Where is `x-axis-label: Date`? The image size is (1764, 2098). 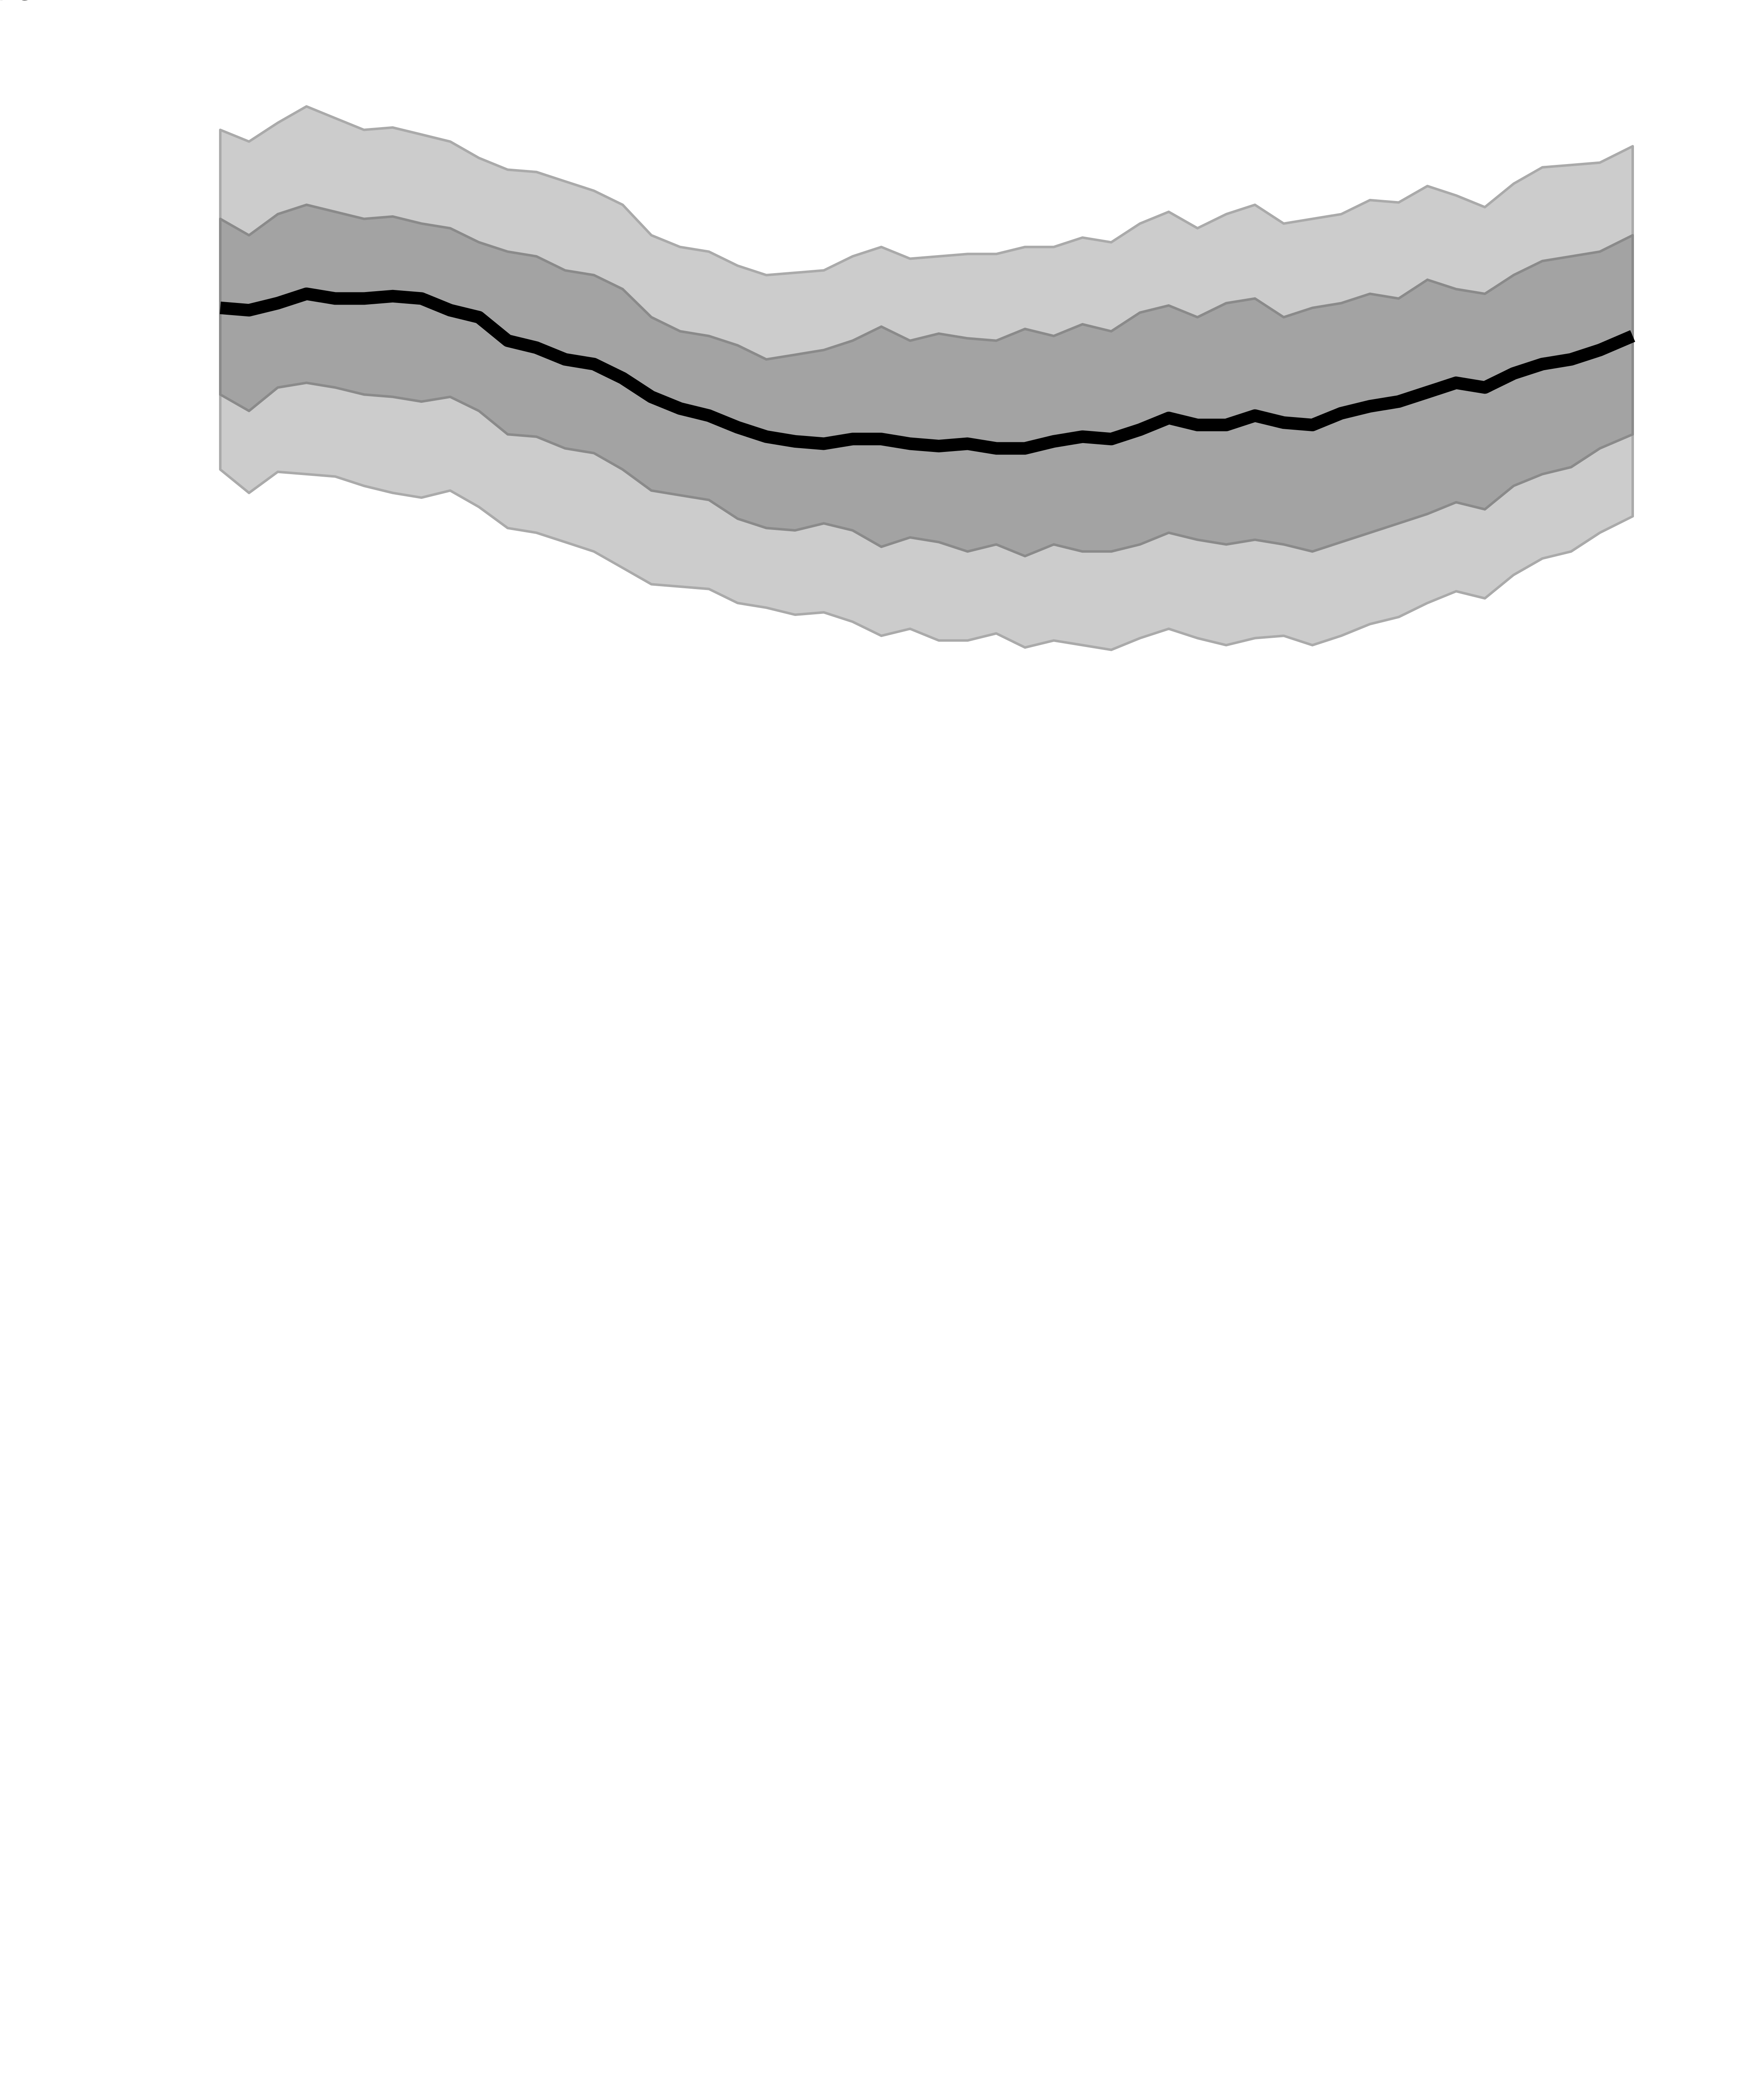
x-axis-label: Date is located at coordinates (16, 3).